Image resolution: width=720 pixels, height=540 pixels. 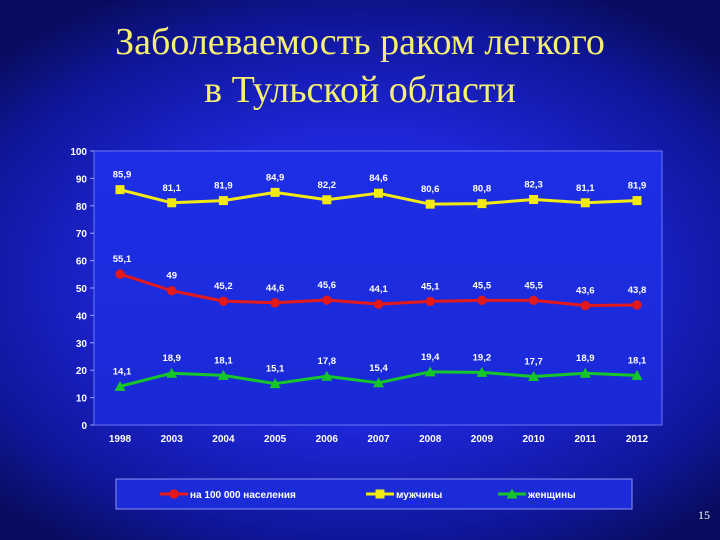 I want to click on x-tick-label: 2012, so click(x=637, y=439).